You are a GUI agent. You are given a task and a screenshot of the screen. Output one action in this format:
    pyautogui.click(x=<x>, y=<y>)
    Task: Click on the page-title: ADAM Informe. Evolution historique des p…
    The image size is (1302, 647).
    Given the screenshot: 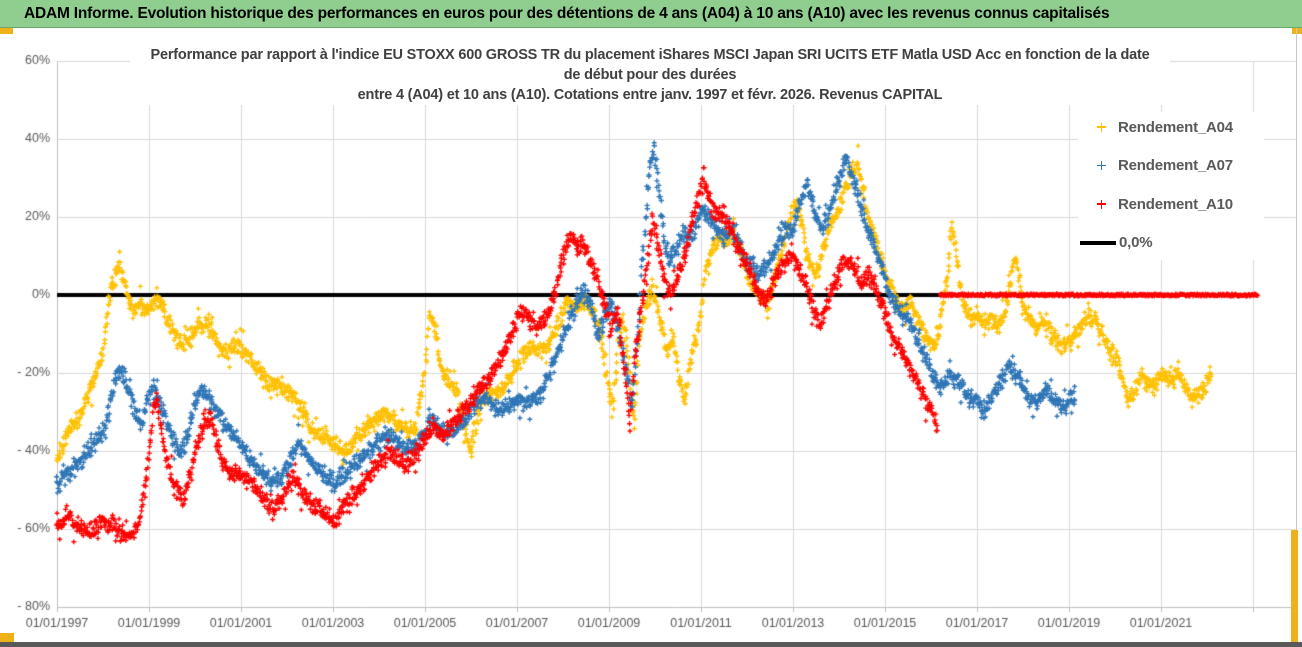 What is the action you would take?
    pyautogui.click(x=567, y=13)
    